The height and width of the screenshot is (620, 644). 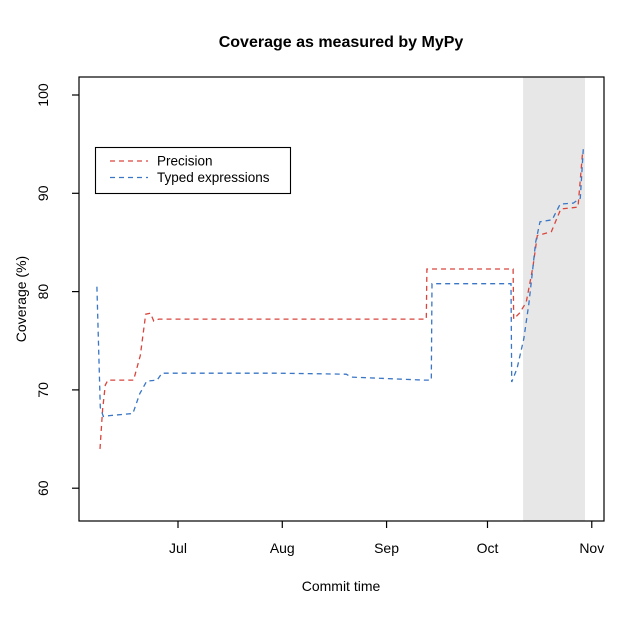 What do you see at coordinates (43, 193) in the screenshot?
I see `y-tick-label: 90` at bounding box center [43, 193].